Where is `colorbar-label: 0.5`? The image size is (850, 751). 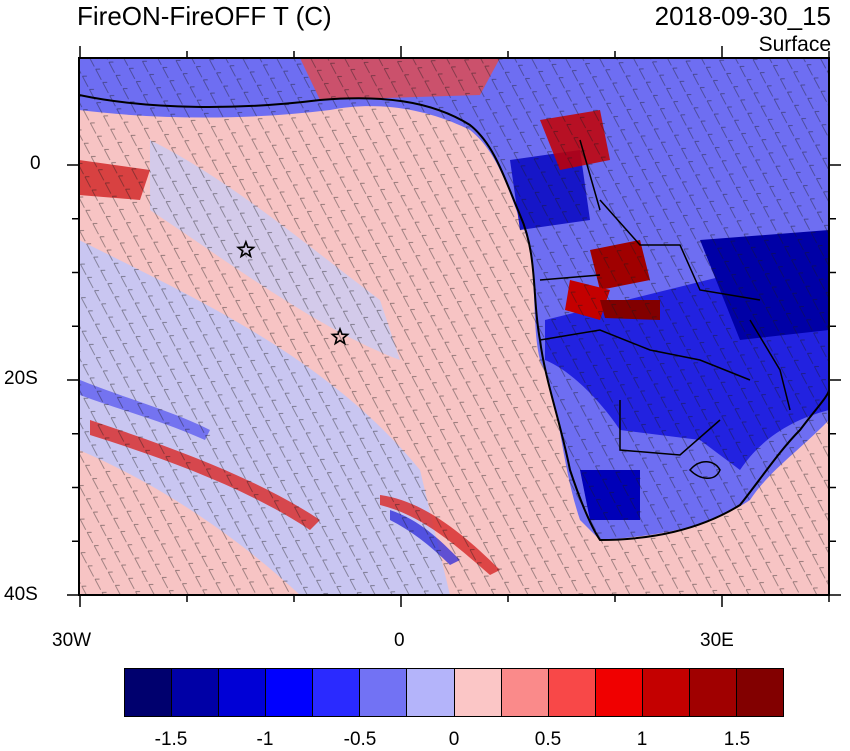
colorbar-label: 0.5 is located at coordinates (548, 739).